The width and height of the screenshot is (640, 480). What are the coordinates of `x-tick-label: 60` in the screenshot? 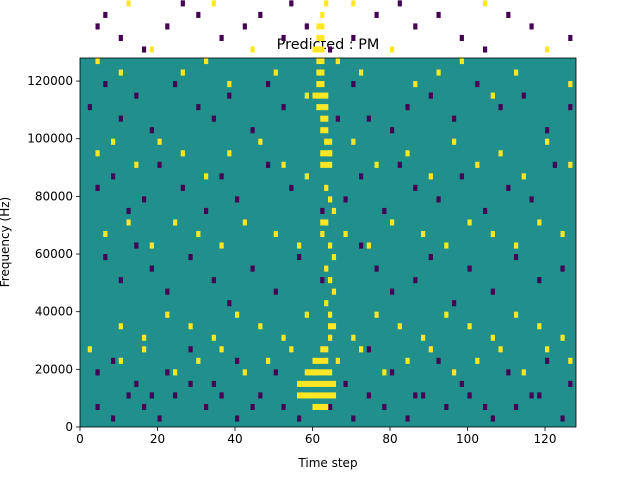 It's located at (312, 439).